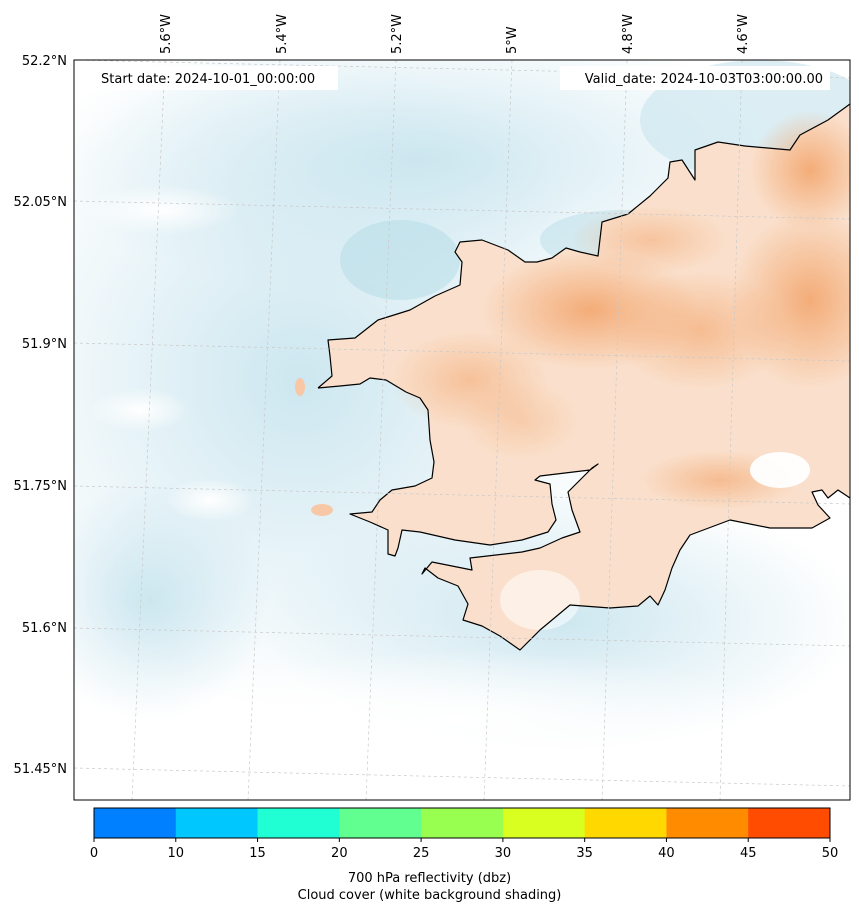 The image size is (859, 914). Describe the element at coordinates (166, 34) in the screenshot. I see `lon-tick-label: 5.6°W` at that location.